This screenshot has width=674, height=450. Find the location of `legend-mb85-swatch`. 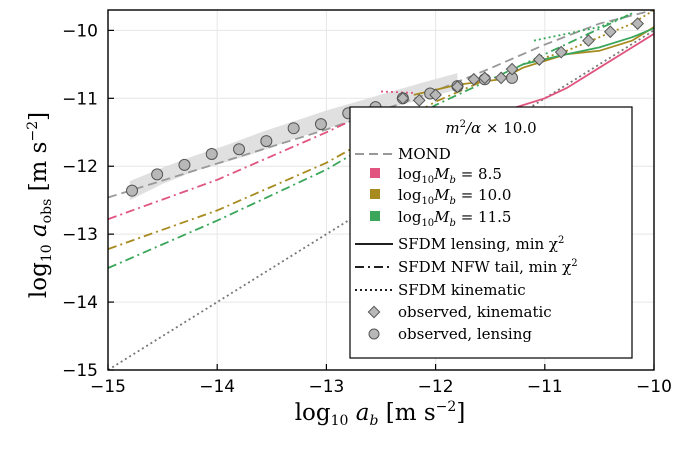

legend-mb85-swatch is located at coordinates (375, 173).